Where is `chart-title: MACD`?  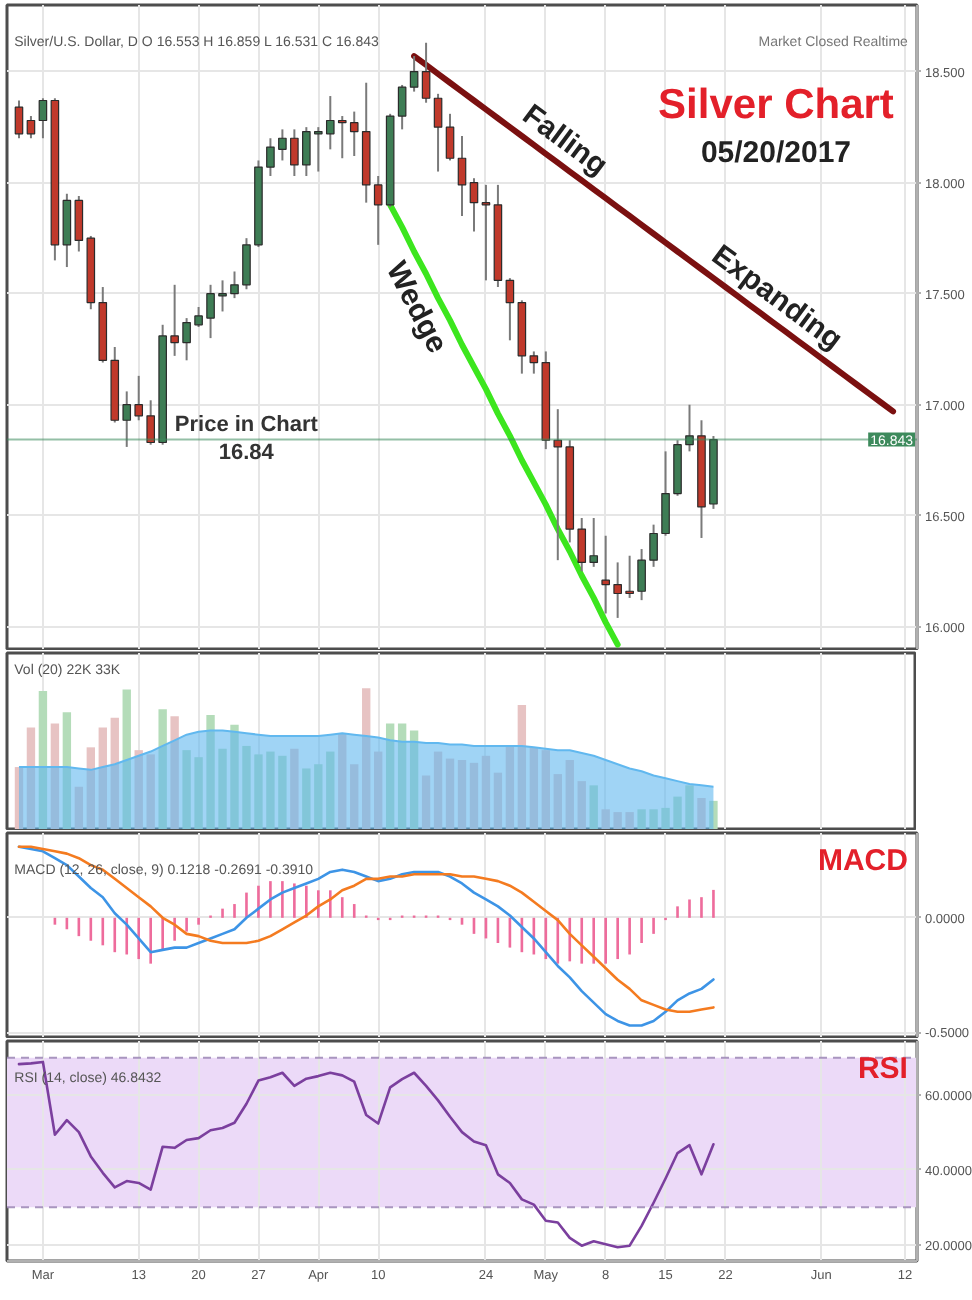
chart-title: MACD is located at coordinates (863, 861).